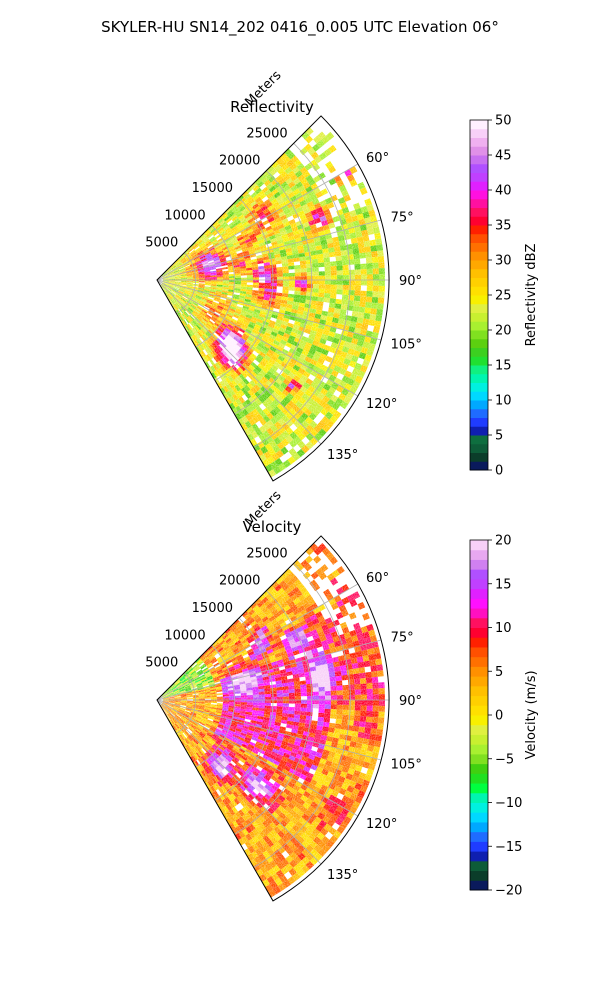  What do you see at coordinates (531, 295) in the screenshot?
I see `colorbar-label: Reflectivity dBZ` at bounding box center [531, 295].